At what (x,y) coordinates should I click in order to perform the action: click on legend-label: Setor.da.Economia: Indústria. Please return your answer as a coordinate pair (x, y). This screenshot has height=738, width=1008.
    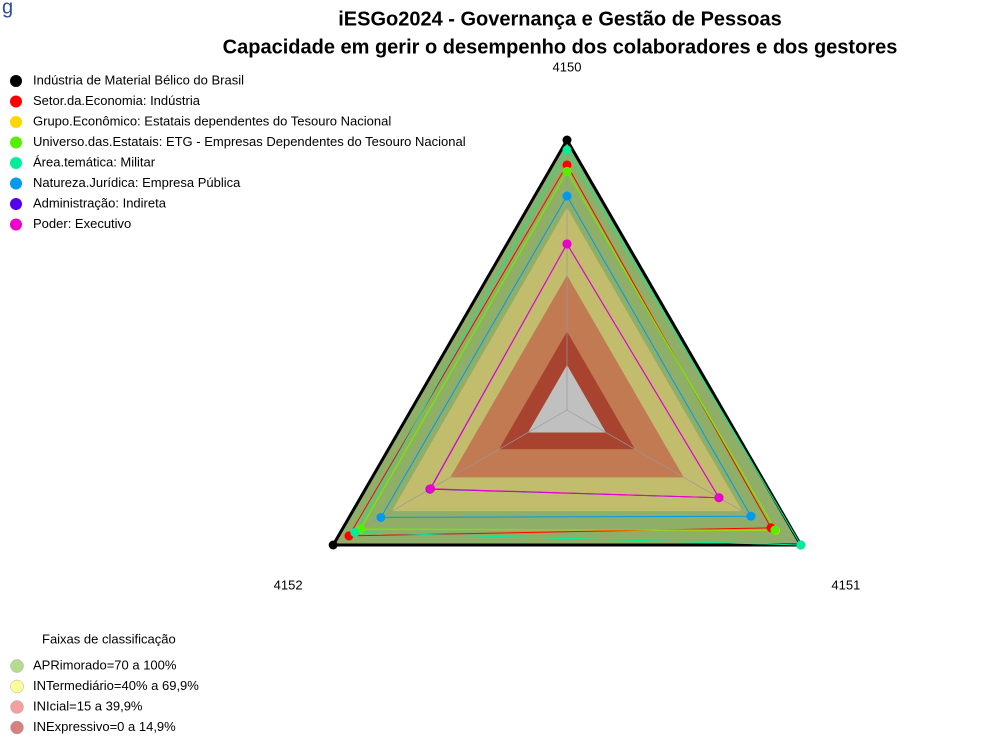
    Looking at the image, I should click on (117, 100).